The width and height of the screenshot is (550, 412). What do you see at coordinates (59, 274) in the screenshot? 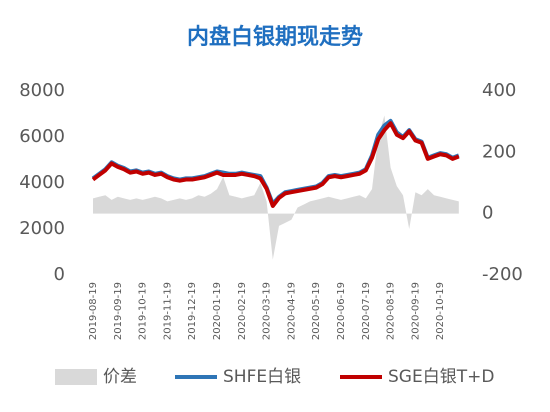
I see `y-tick-label: 0` at bounding box center [59, 274].